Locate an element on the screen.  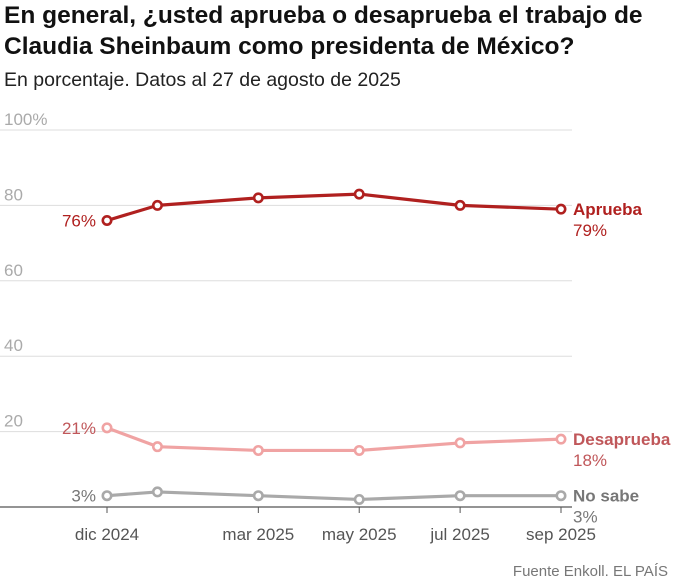
source-note: Fuente Enkoll. EL PAÍS is located at coordinates (590, 571).